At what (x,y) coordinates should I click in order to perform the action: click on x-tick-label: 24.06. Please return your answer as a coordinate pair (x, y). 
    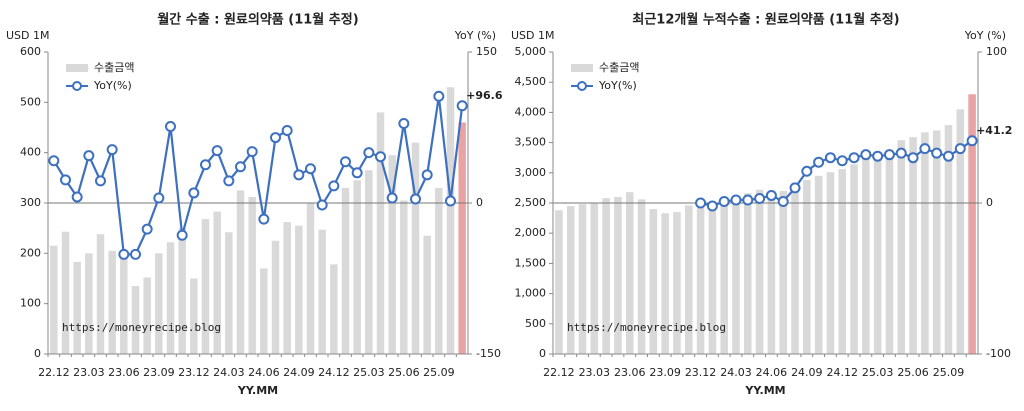
    Looking at the image, I should click on (264, 372).